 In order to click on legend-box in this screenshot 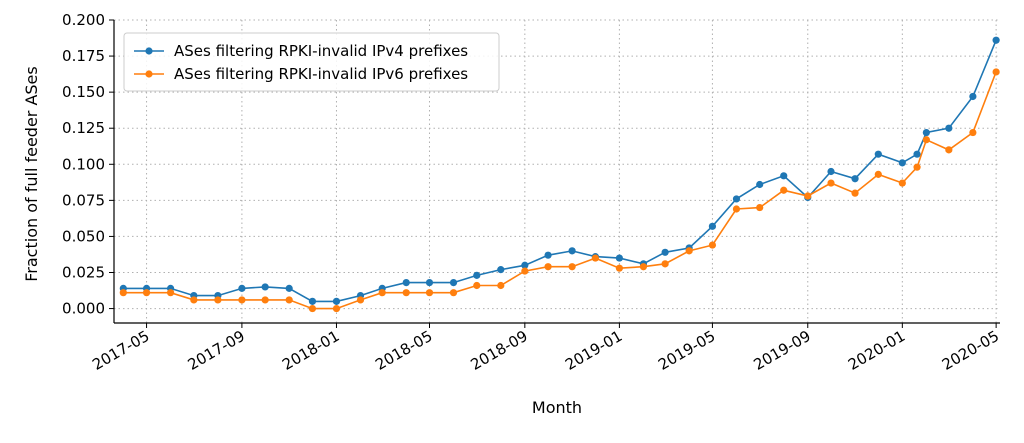, I will do `click(311, 62)`.